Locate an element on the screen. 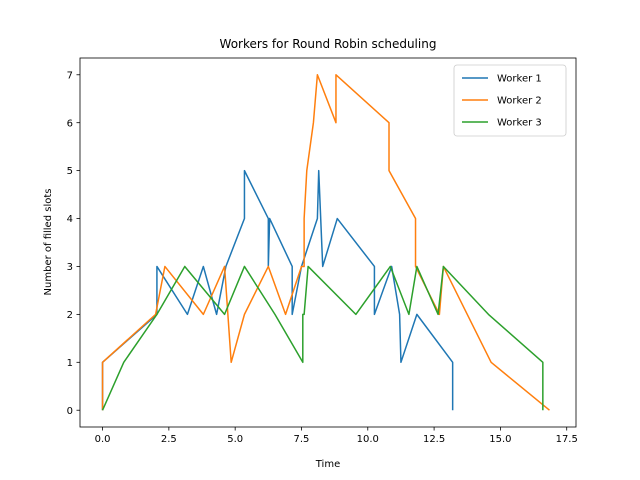 The width and height of the screenshot is (640, 480). legend-box is located at coordinates (510, 100).